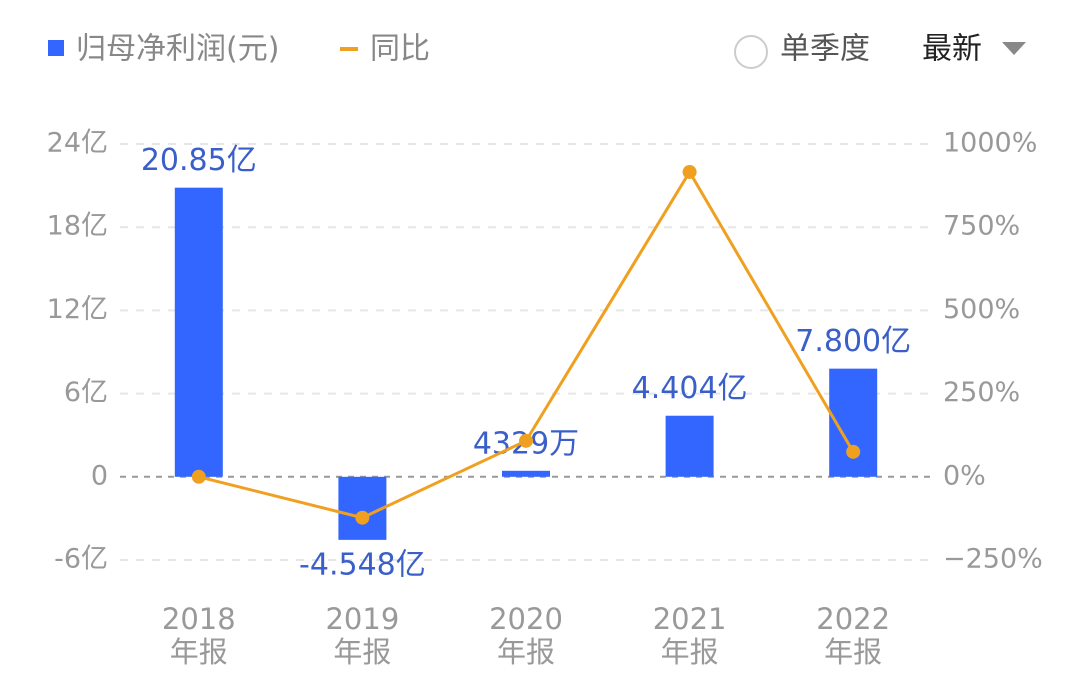 The width and height of the screenshot is (1080, 693). What do you see at coordinates (86, 392) in the screenshot?
I see `y-tick-label: 6亿` at bounding box center [86, 392].